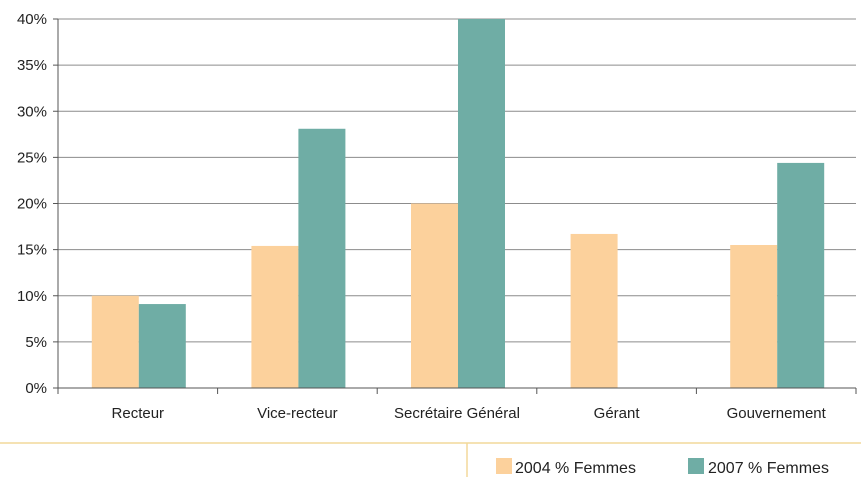 This screenshot has width=861, height=477. Describe the element at coordinates (430, 459) in the screenshot. I see `legend: 2004 % Femmes 2007 % Femmes` at that location.